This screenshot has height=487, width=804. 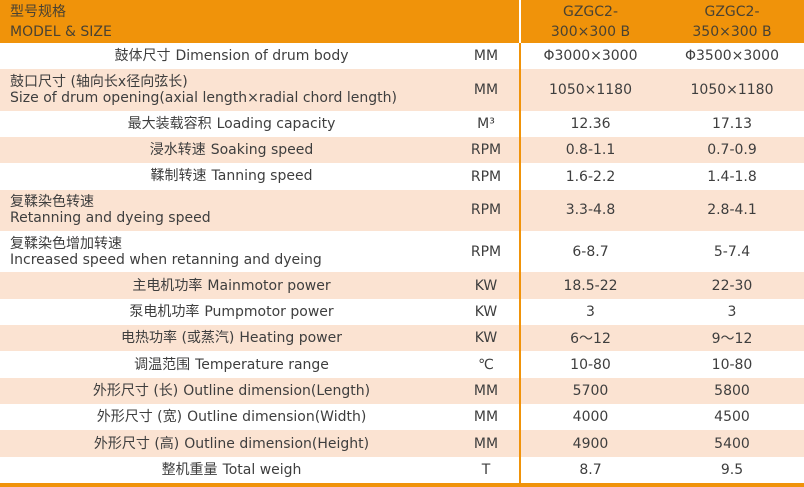 I want to click on table-row: 主电机功率 Mainmotor power KW 18.5-22 22-30, so click(x=402, y=285).